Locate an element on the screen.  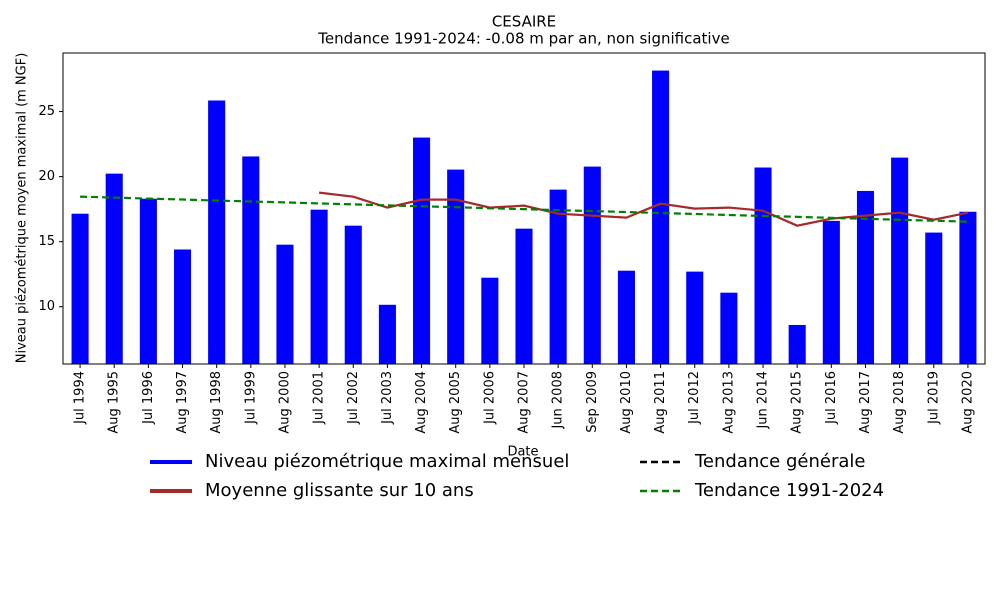
x-tick-label: Aug 2017 is located at coordinates (865, 402).